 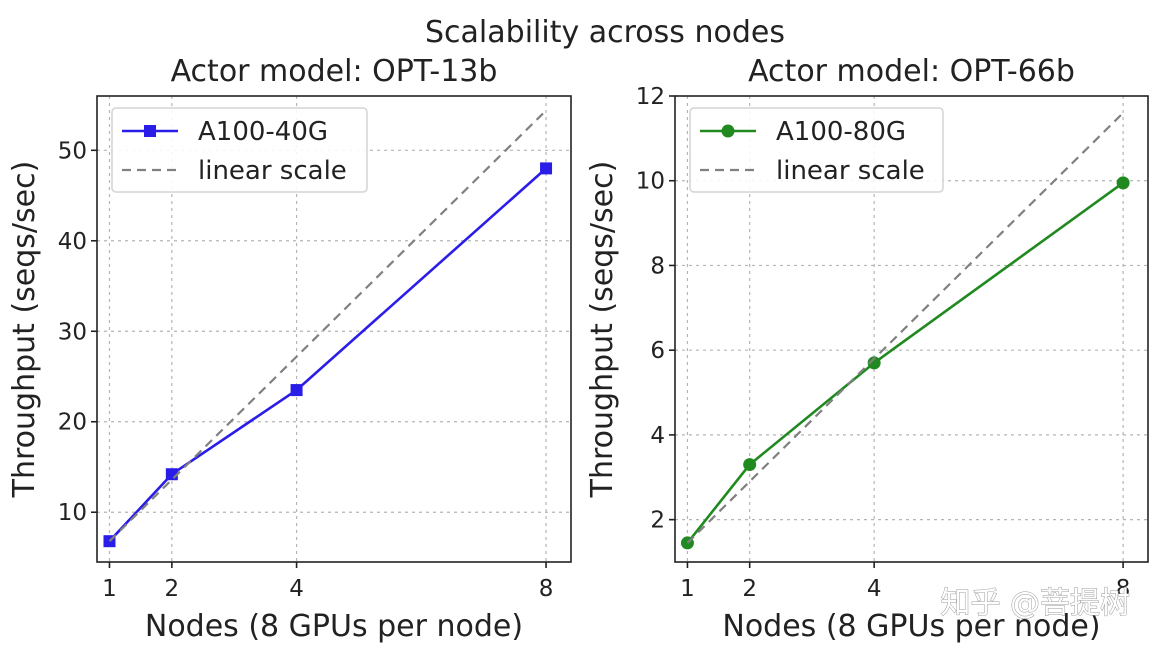 I want to click on watermark-text: 知乎 @菩提树, so click(x=1035, y=603).